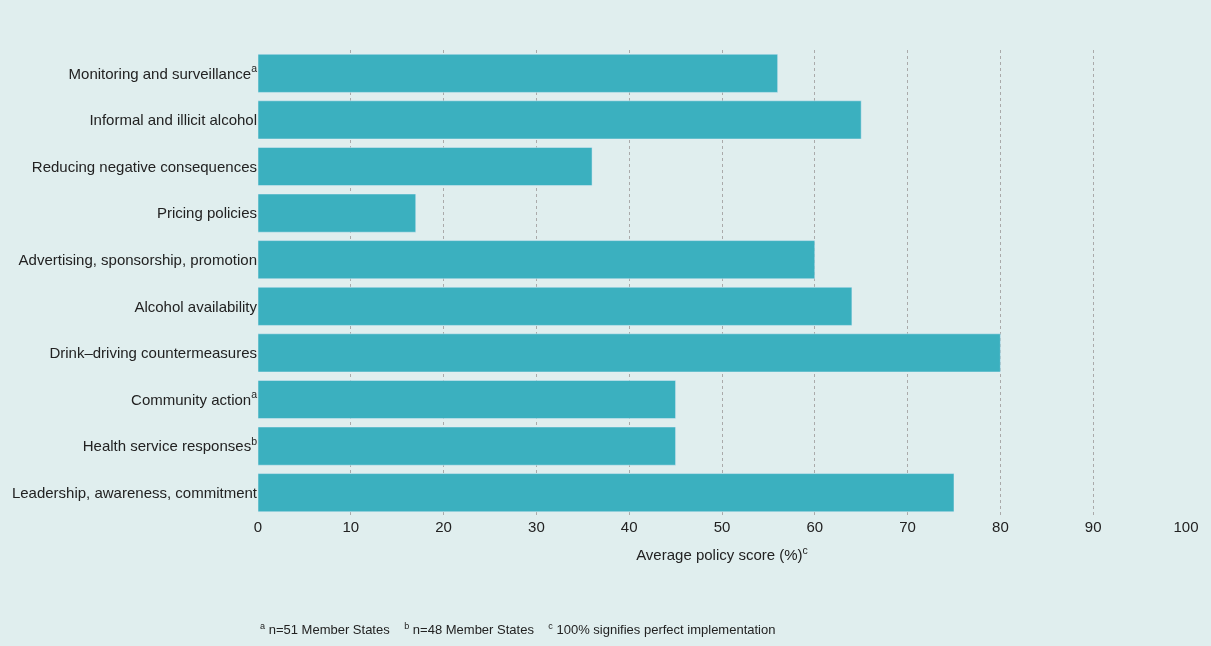  Describe the element at coordinates (907, 526) in the screenshot. I see `x-tick-label: 70` at that location.